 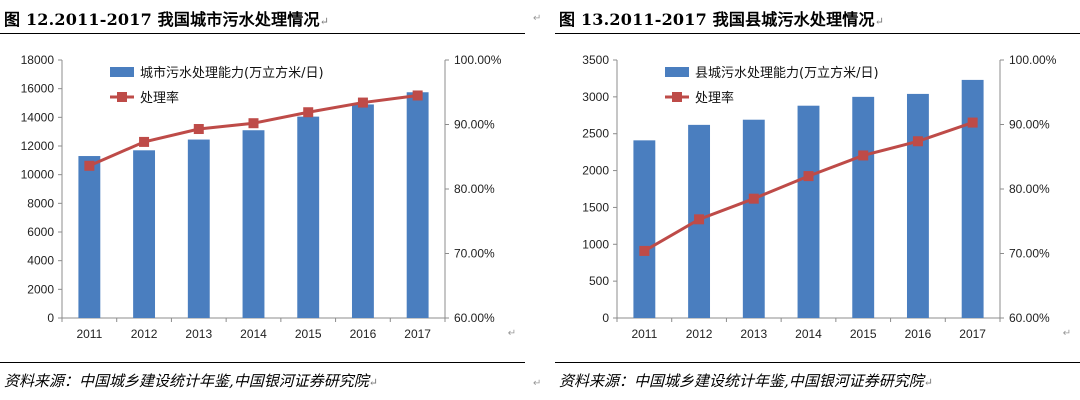 What do you see at coordinates (40, 232) in the screenshot?
I see `left-axis-tick-label: 6000` at bounding box center [40, 232].